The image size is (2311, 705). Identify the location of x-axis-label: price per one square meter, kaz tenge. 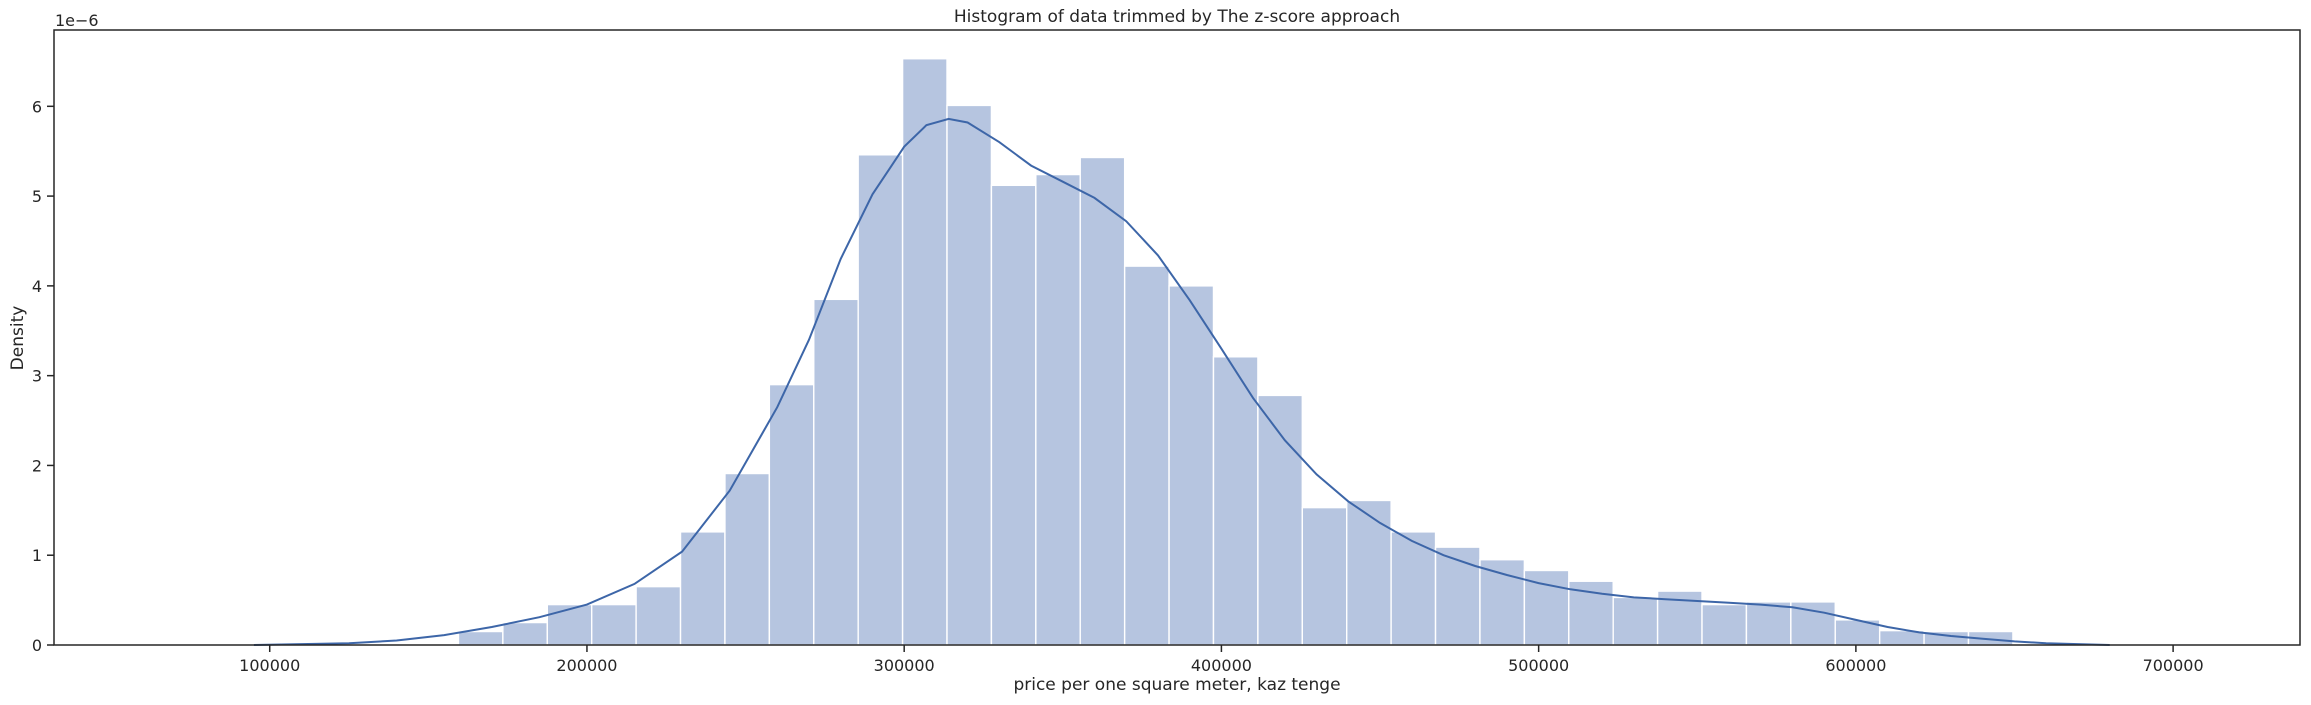
(1176, 685).